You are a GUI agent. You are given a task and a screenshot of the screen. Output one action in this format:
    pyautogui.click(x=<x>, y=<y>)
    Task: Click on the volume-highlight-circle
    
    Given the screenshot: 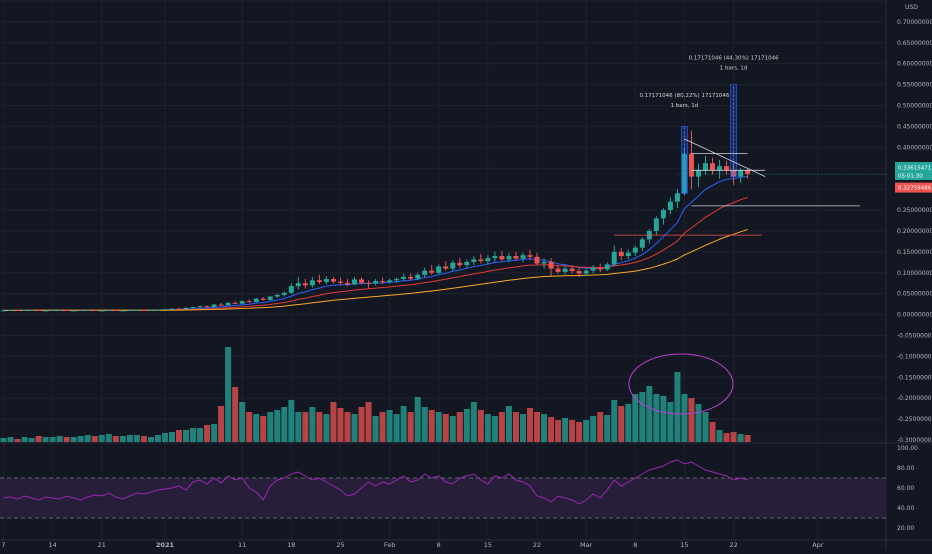 What is the action you would take?
    pyautogui.click(x=681, y=384)
    